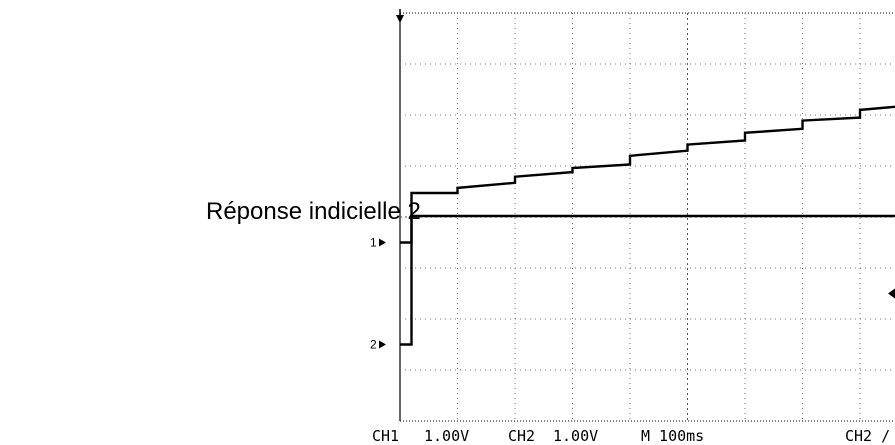  Describe the element at coordinates (385, 436) in the screenshot. I see `ch1-label: CH1` at that location.